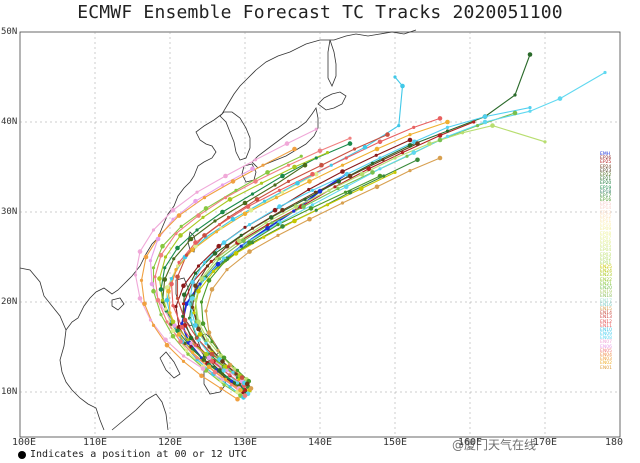 The width and height of the screenshot is (640, 463). Describe the element at coordinates (606, 268) in the screenshot. I see `legend-entry: EN25` at that location.